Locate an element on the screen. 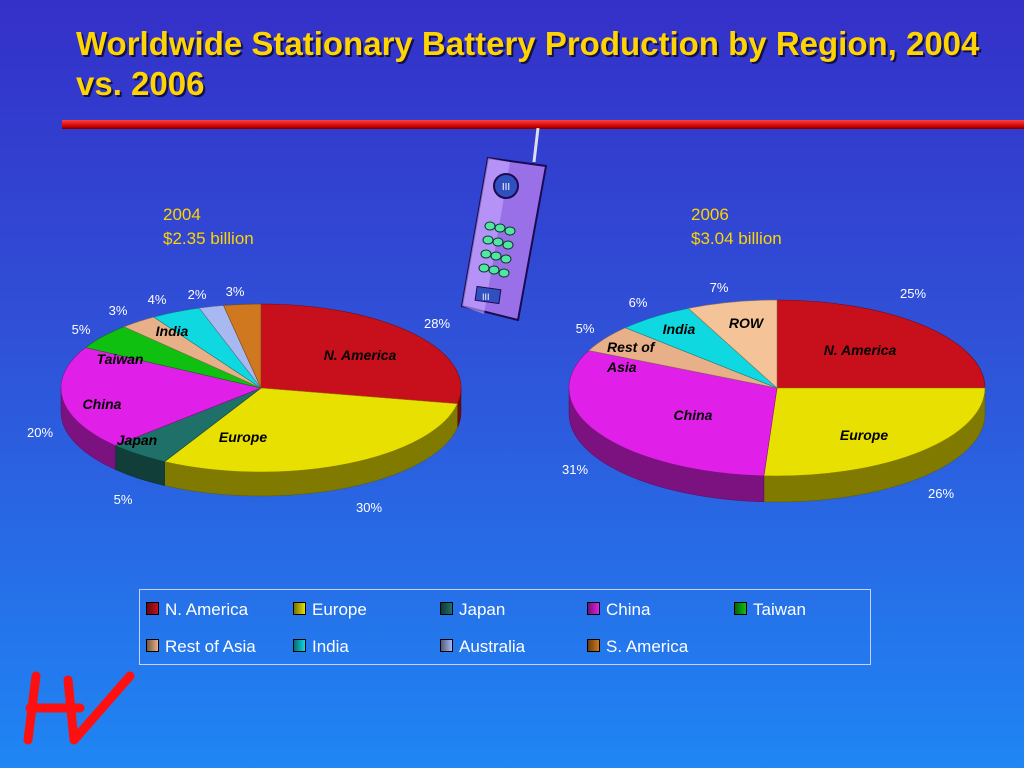  pie-slice-s-america is located at coordinates (242, 346).